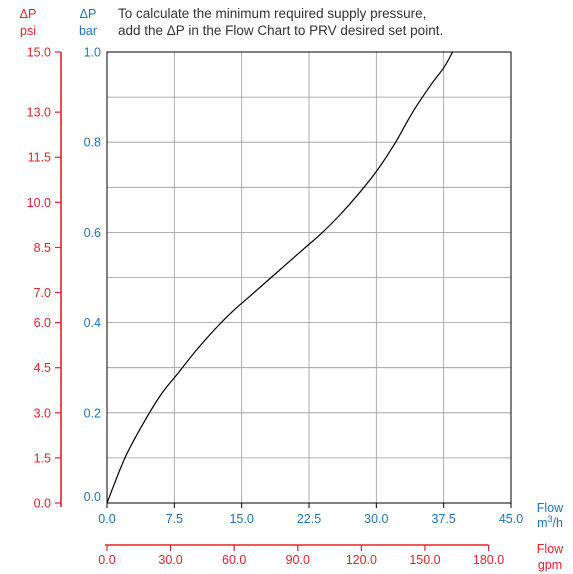 The width and height of the screenshot is (573, 574). What do you see at coordinates (234, 560) in the screenshot?
I see `flow-gpm-tick-label: 60.0` at bounding box center [234, 560].